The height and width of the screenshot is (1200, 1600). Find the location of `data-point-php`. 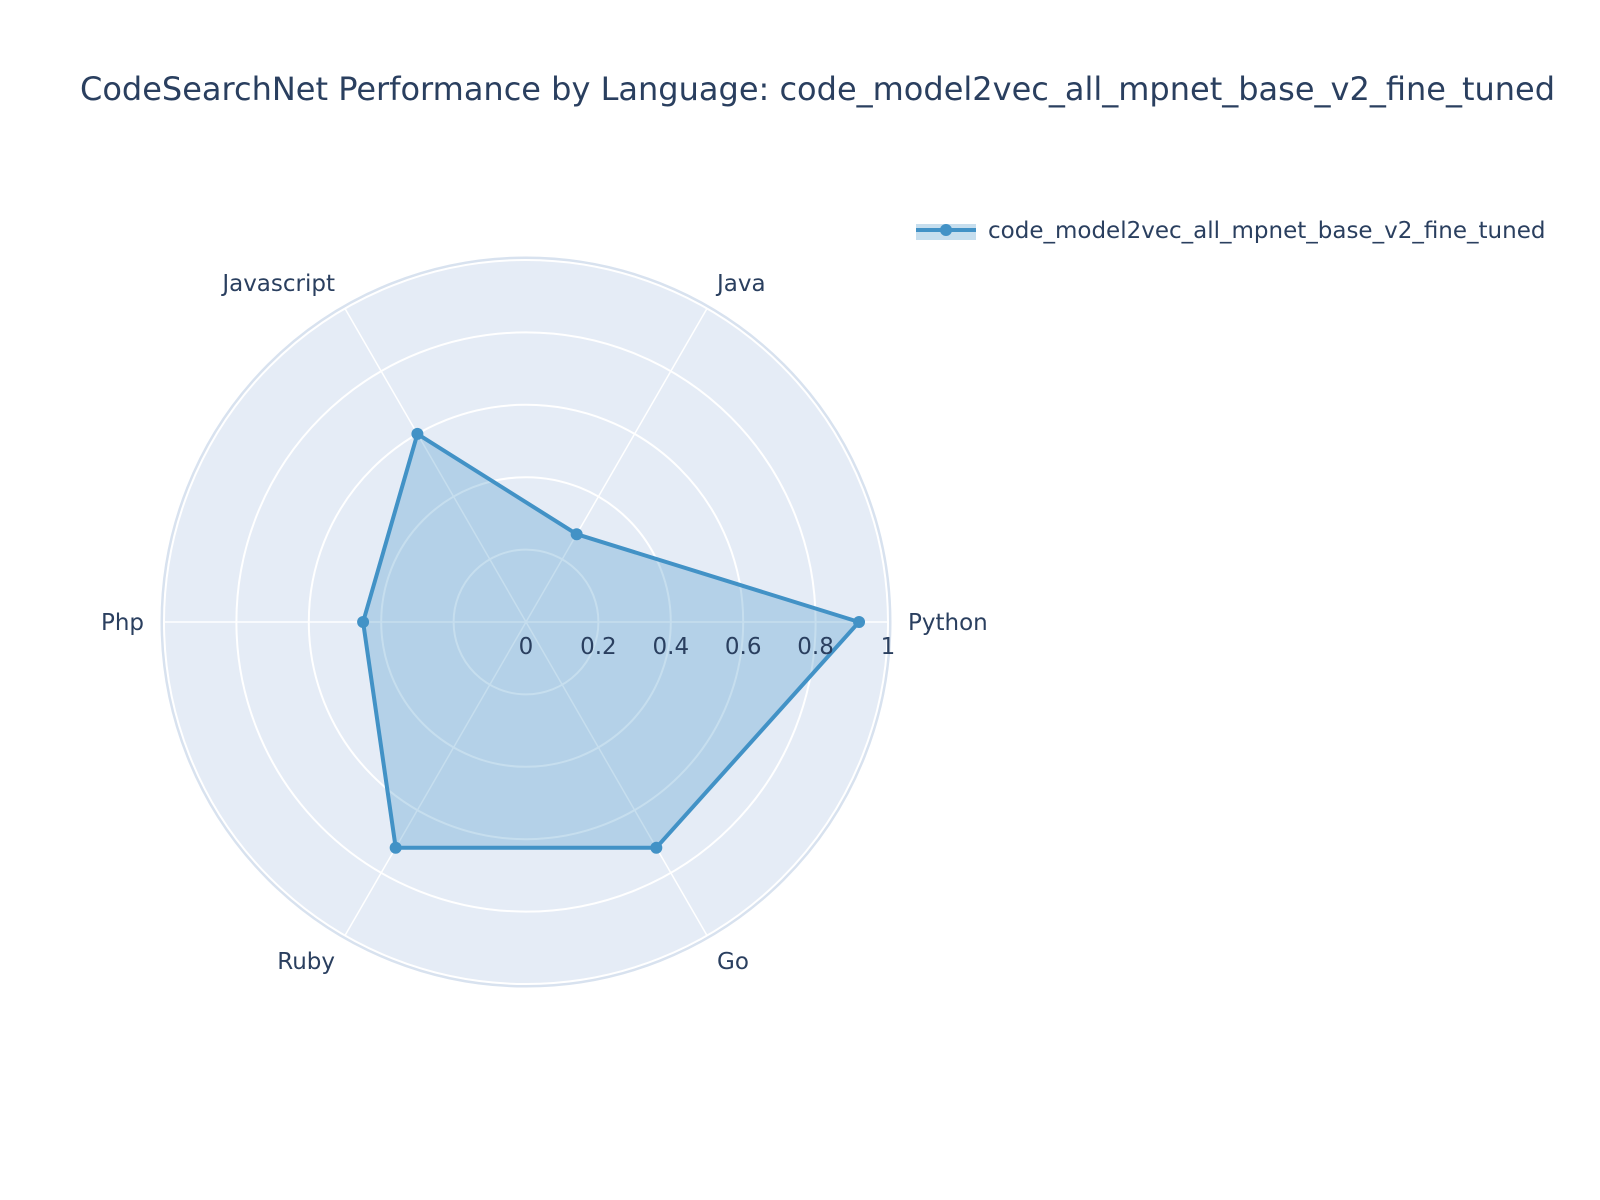

data-point-php is located at coordinates (363, 622).